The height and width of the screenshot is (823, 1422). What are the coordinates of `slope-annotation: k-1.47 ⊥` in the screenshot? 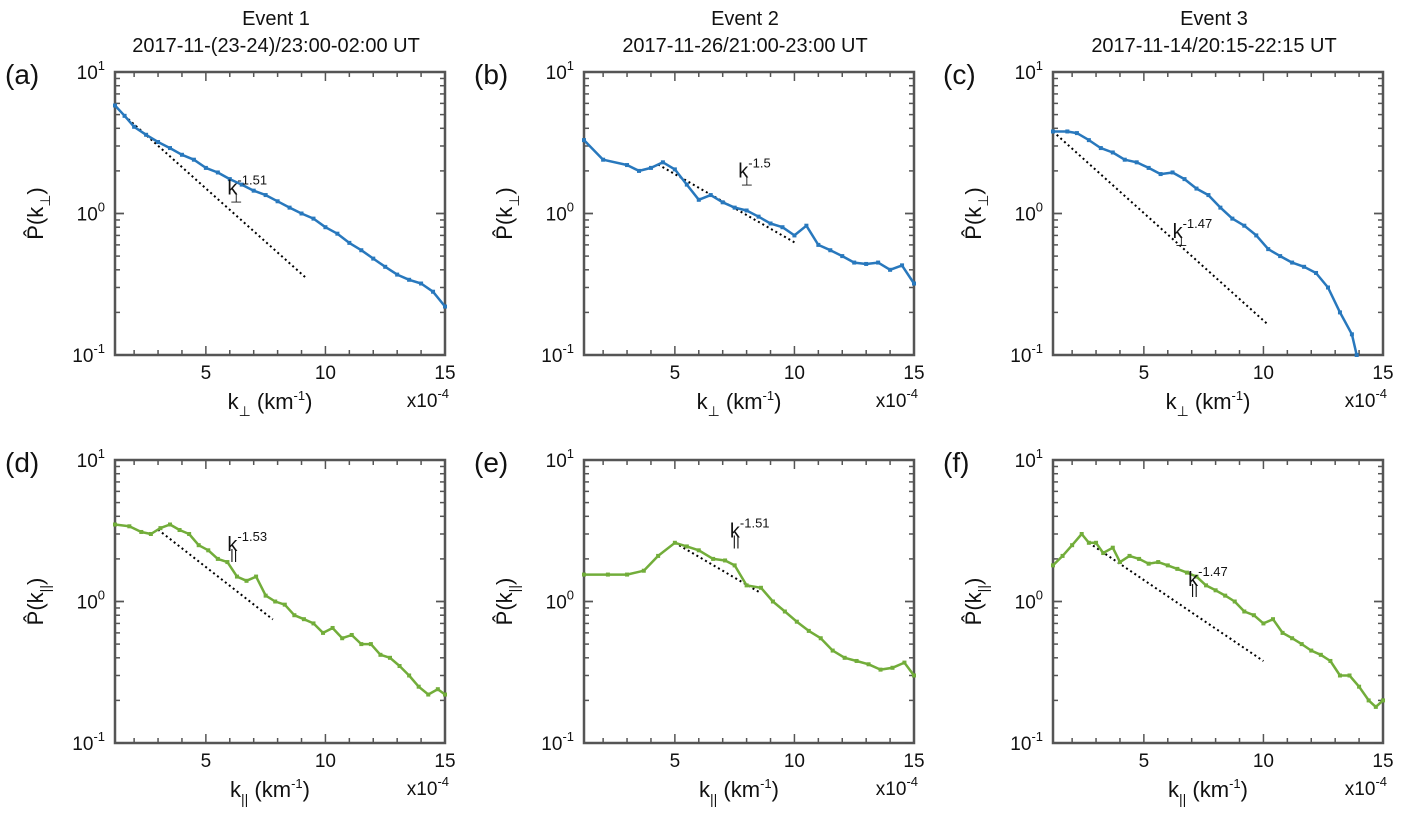 It's located at (1193, 232).